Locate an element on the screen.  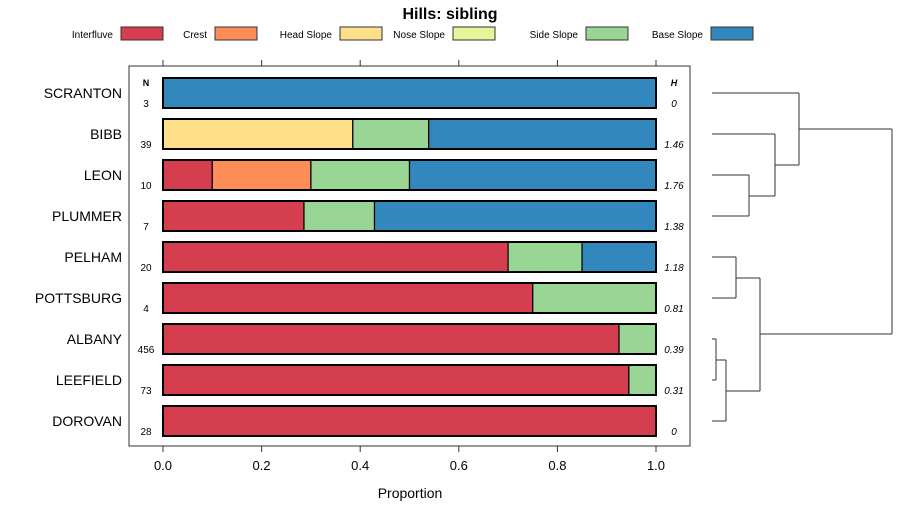
chart-title: Hills: sibling is located at coordinates (449, 14).